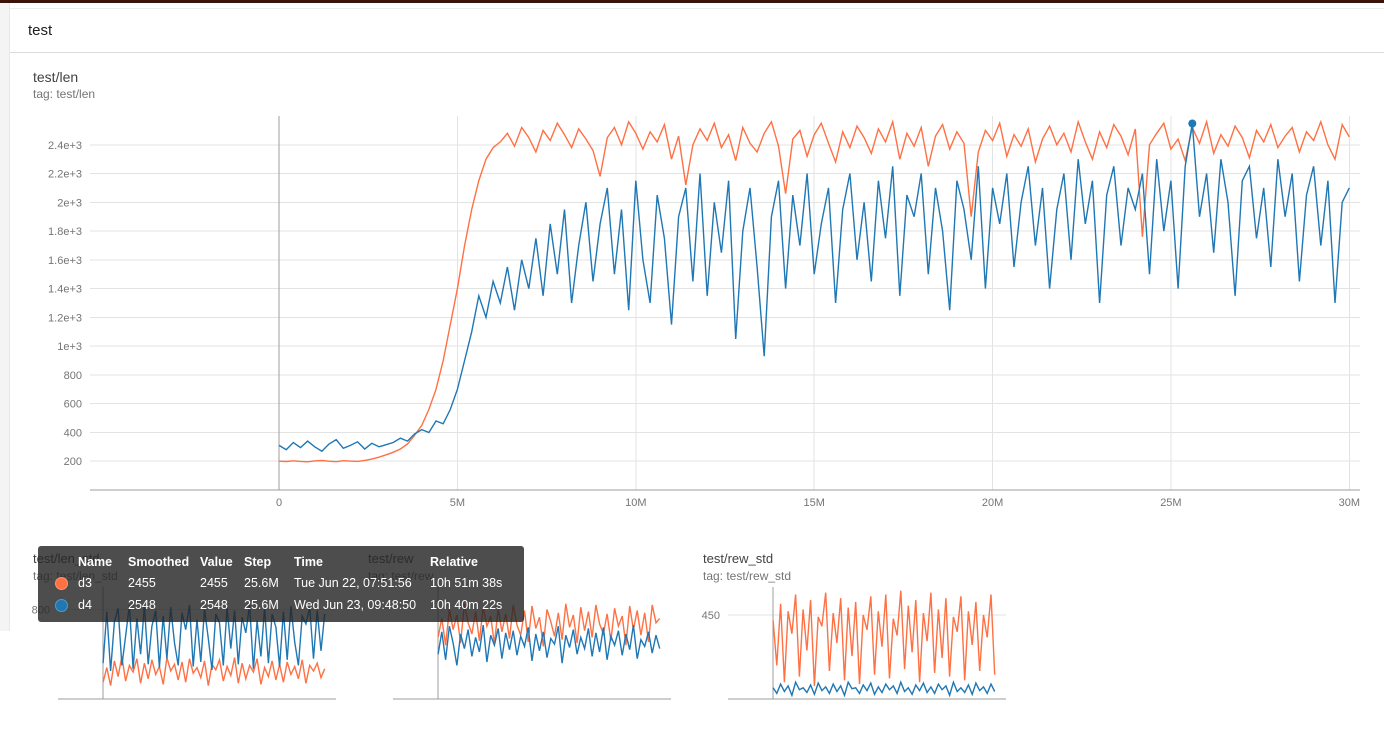 This screenshot has width=1384, height=745. What do you see at coordinates (65, 290) in the screenshot?
I see `svg-text: 1.4e+3` at bounding box center [65, 290].